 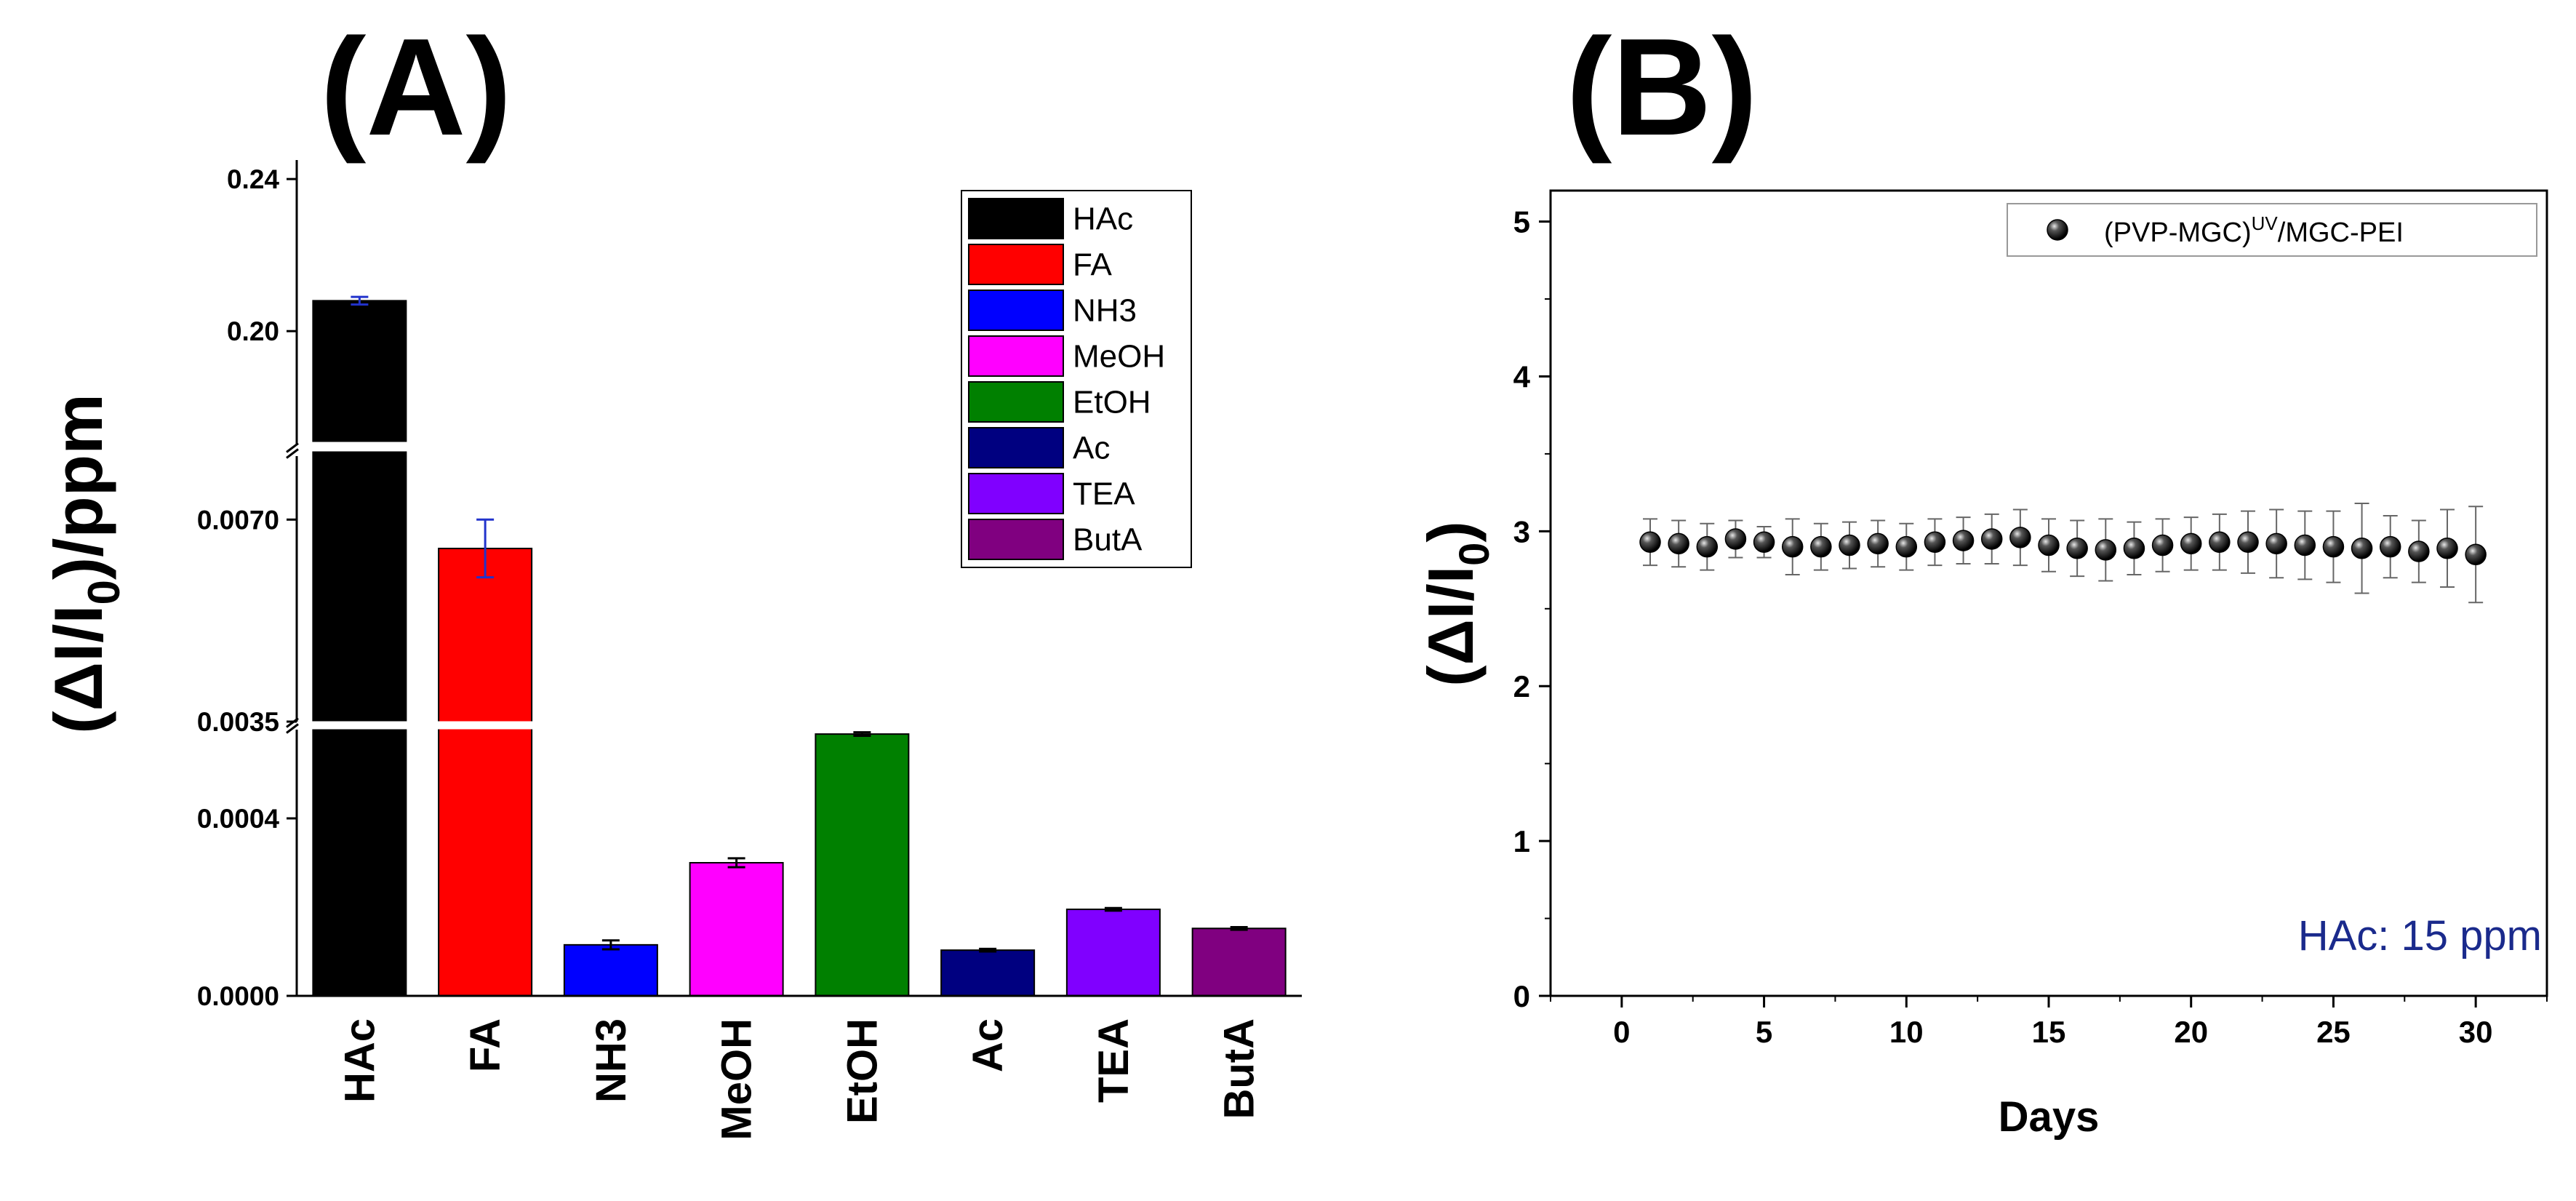 I want to click on legend-swatch-fa, so click(x=1016, y=264).